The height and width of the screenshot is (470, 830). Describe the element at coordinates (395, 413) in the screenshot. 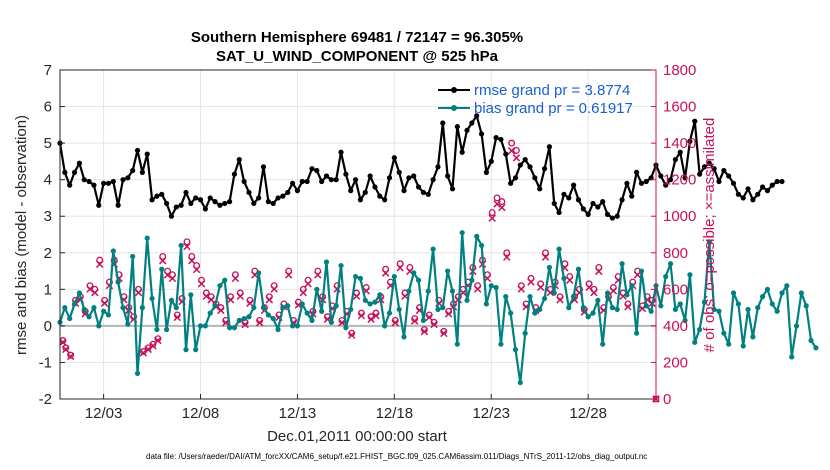

I see `x-tick-label: 12/18` at that location.